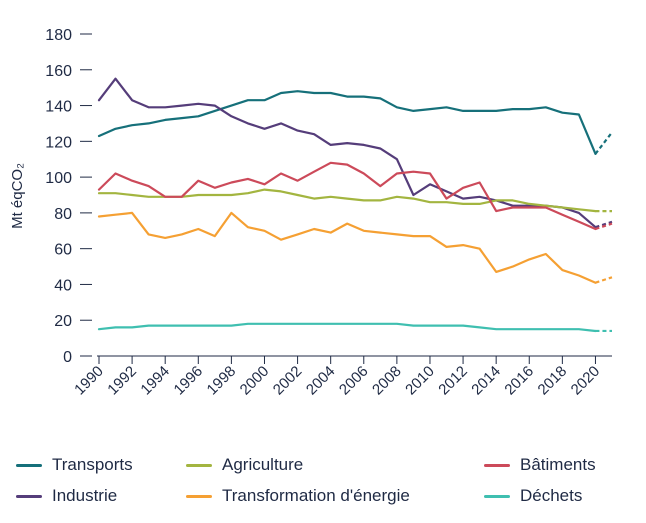  Describe the element at coordinates (553, 381) in the screenshot. I see `x-tick-label: 2018` at that location.